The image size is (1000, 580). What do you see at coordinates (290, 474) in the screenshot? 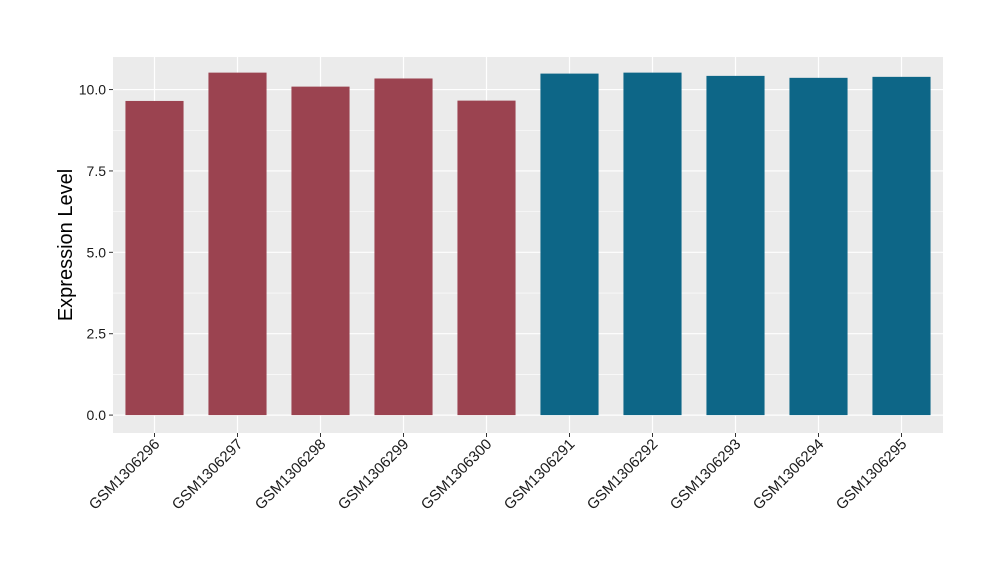
I see `x-tick-label: GSM1306298` at bounding box center [290, 474].